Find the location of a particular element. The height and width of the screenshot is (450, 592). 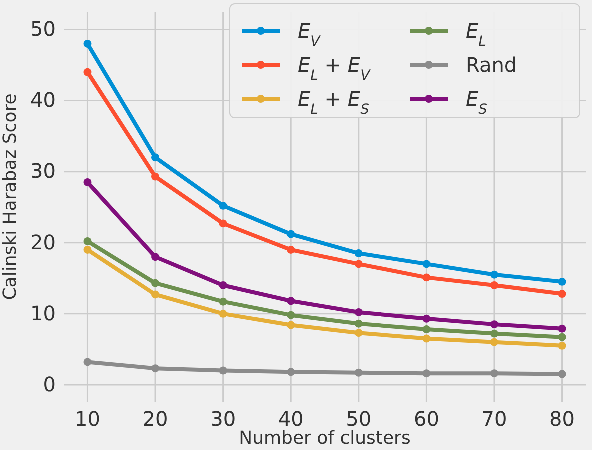

x-tick-label: 80 is located at coordinates (562, 419).